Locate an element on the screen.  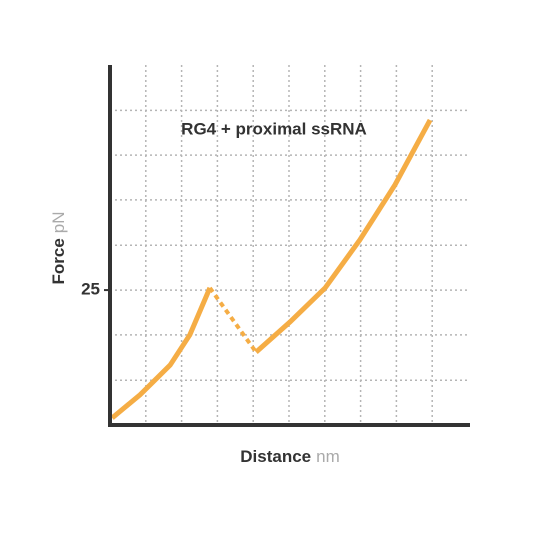
y-tick-label: 25 is located at coordinates (90, 289).